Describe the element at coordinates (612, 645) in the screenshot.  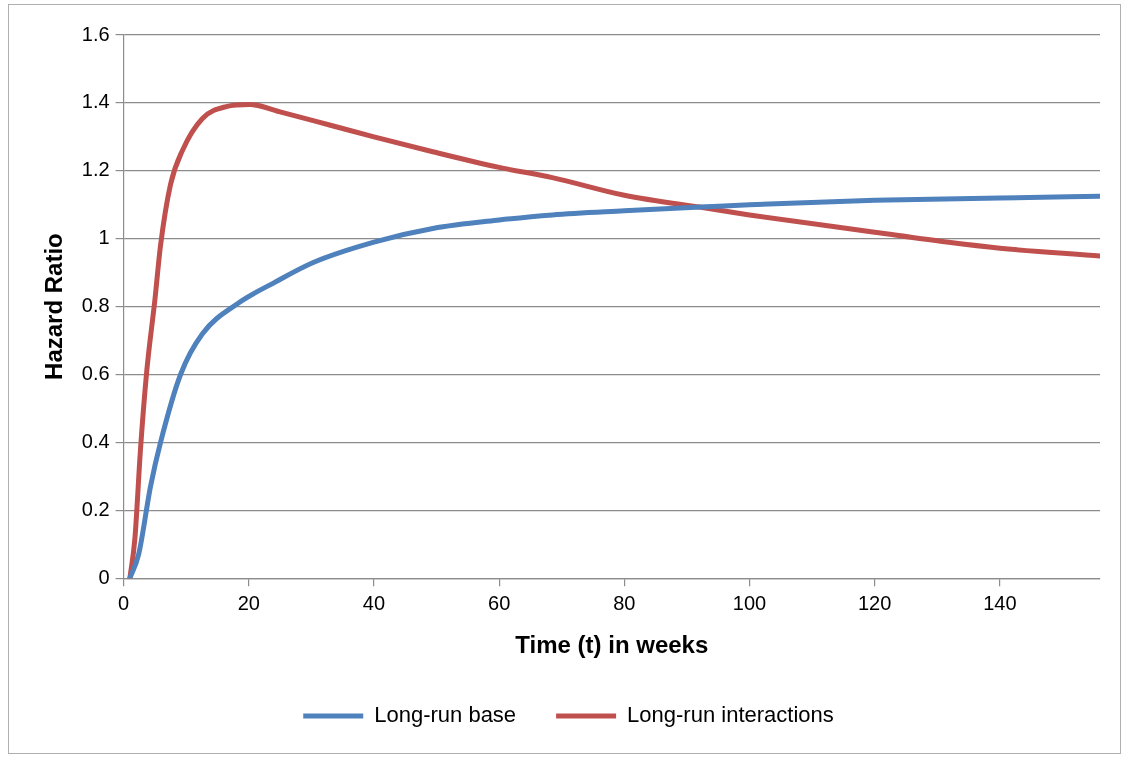
I see `x-axis-title: Time (t) in weeks` at that location.